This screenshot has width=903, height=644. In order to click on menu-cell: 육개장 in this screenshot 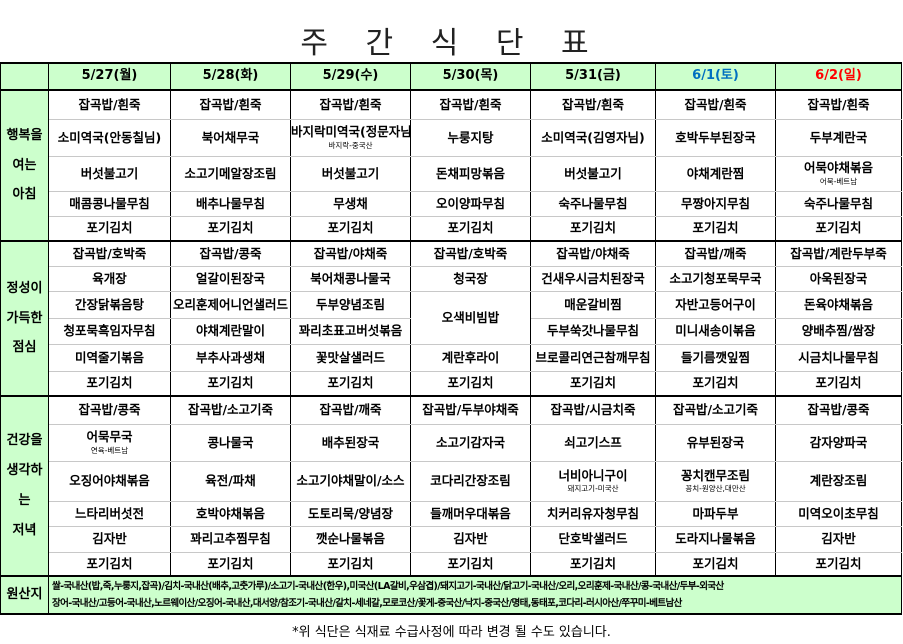, I will do `click(109, 278)`.